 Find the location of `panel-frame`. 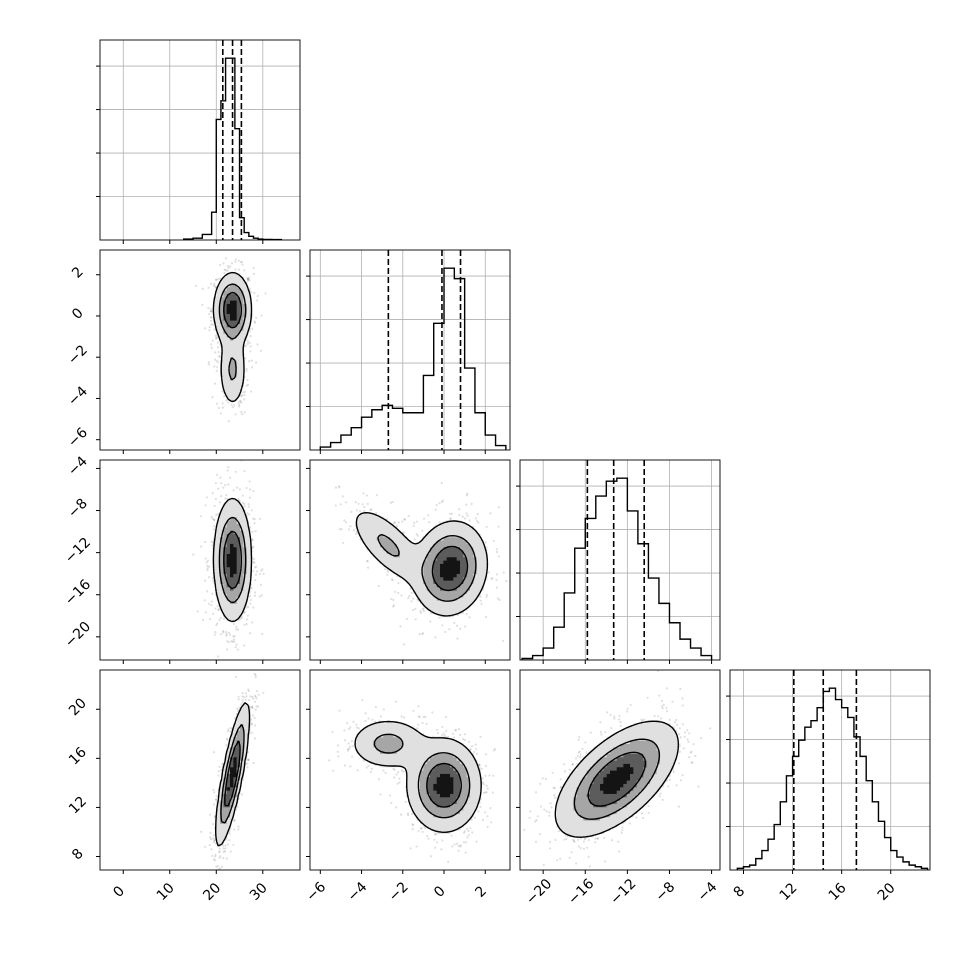

panel-frame is located at coordinates (200, 350).